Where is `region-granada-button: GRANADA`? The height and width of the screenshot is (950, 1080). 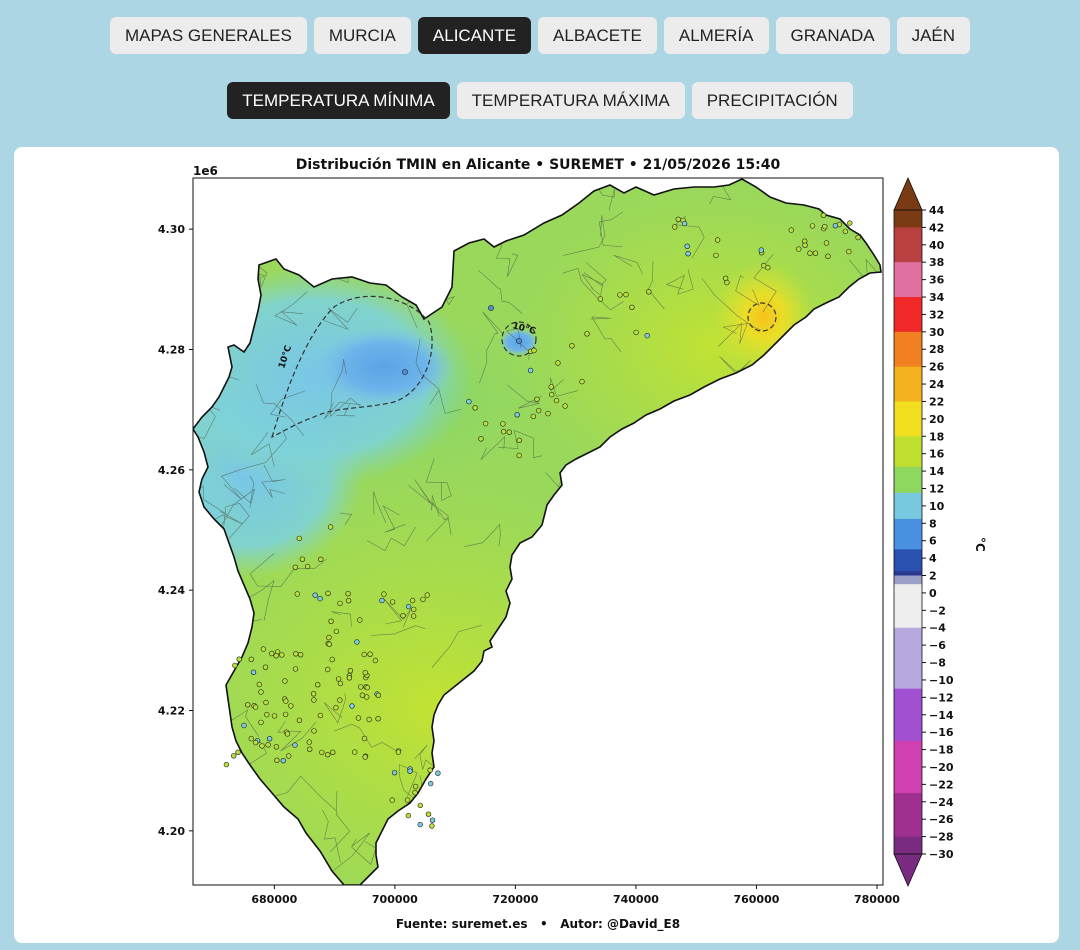 region-granada-button: GRANADA is located at coordinates (832, 35).